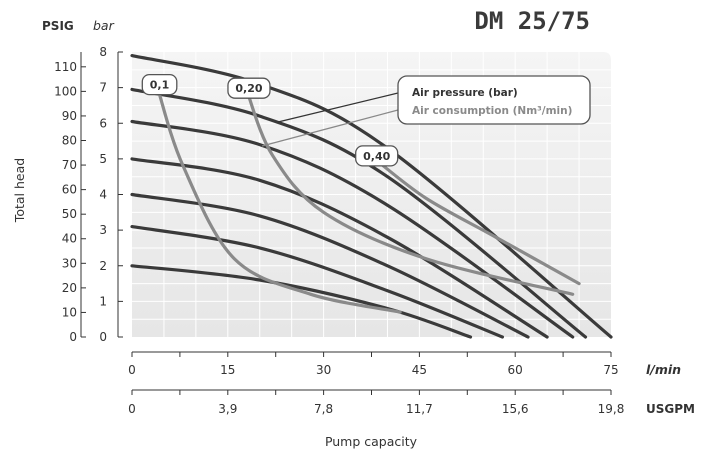 This screenshot has height=456, width=716. What do you see at coordinates (69, 312) in the screenshot?
I see `y-secondary-tick-label: 10` at bounding box center [69, 312].